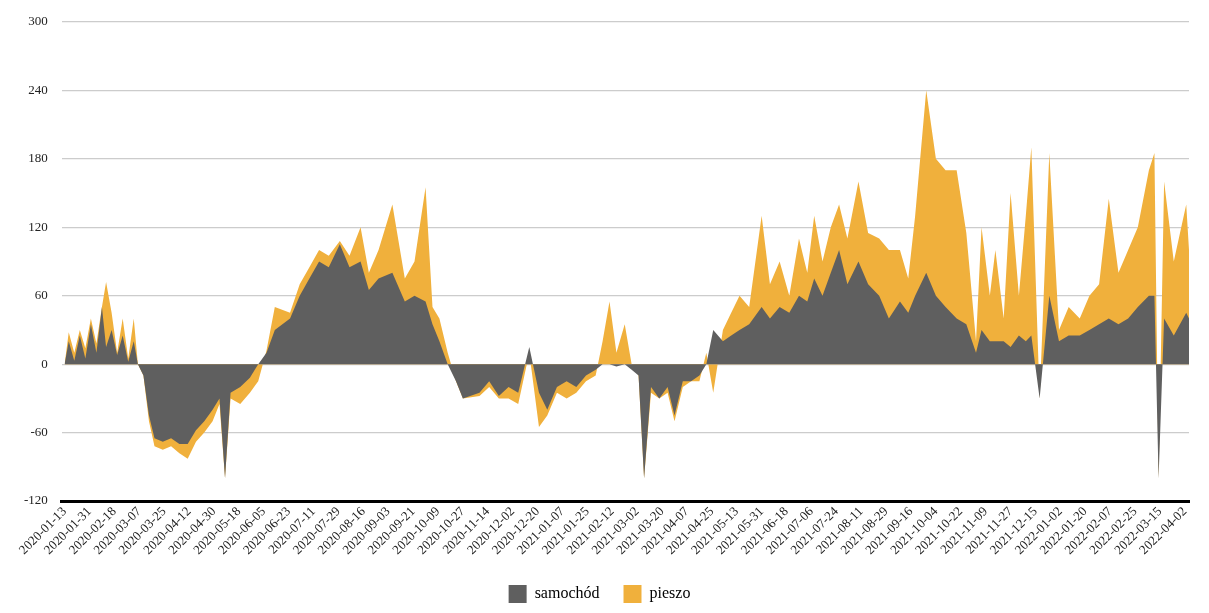 The width and height of the screenshot is (1209, 613). I want to click on legend-label: samochód, so click(567, 593).